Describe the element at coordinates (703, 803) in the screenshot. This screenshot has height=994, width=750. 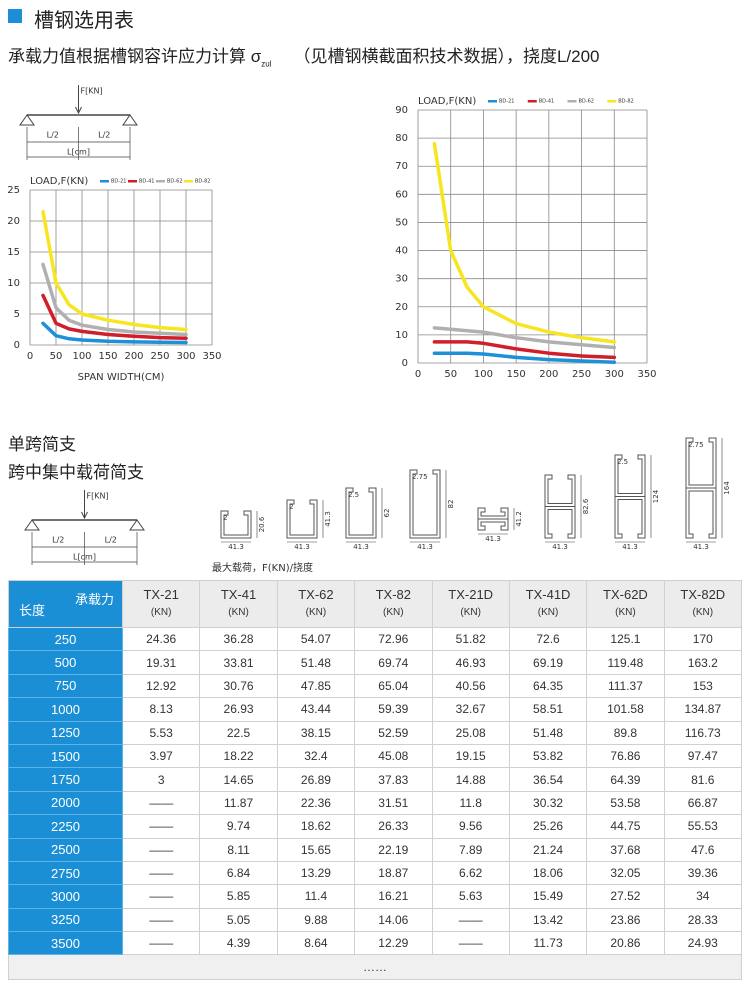
I see `table-cell: 66.87` at that location.